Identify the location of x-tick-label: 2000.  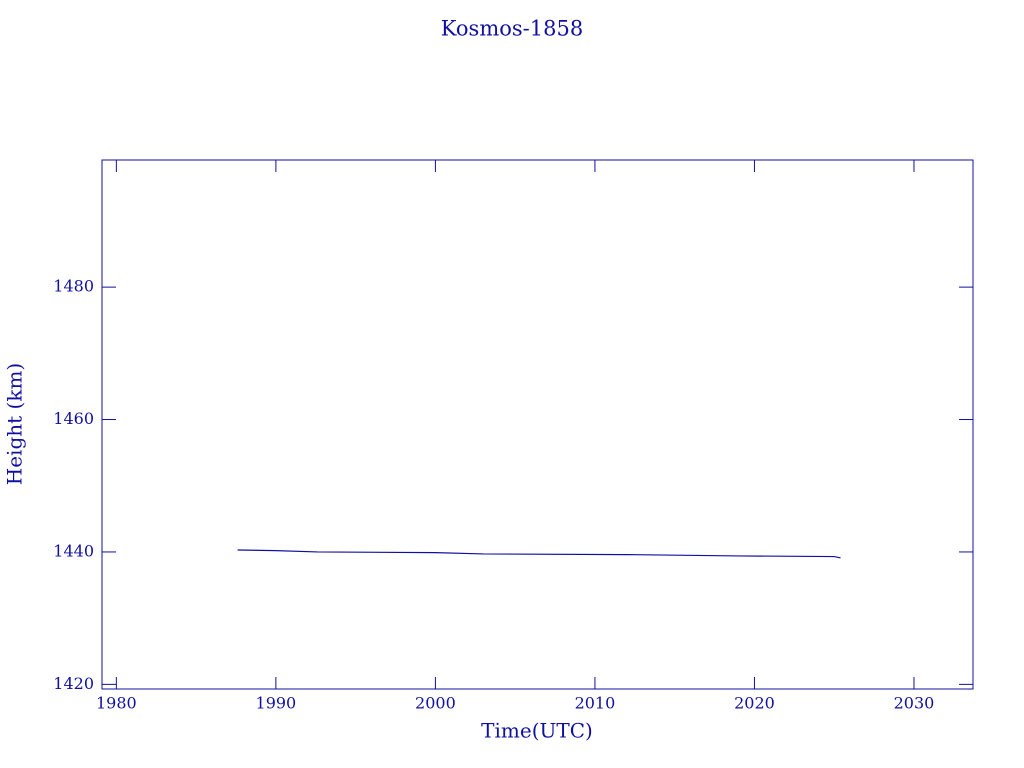
(435, 703).